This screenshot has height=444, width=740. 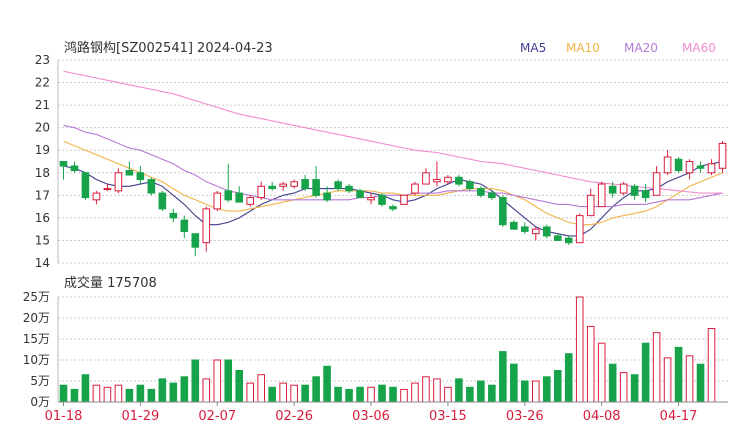 I want to click on price-tick-label: 20, so click(x=42, y=128).